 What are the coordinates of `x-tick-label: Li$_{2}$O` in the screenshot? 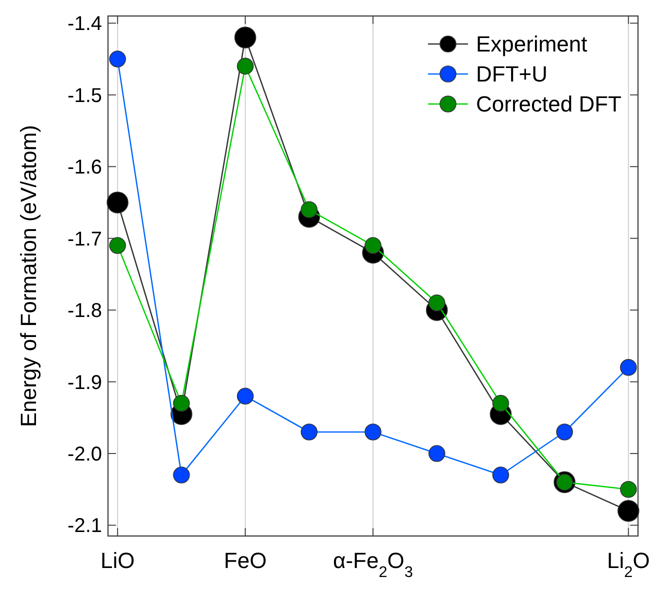 It's located at (628, 564).